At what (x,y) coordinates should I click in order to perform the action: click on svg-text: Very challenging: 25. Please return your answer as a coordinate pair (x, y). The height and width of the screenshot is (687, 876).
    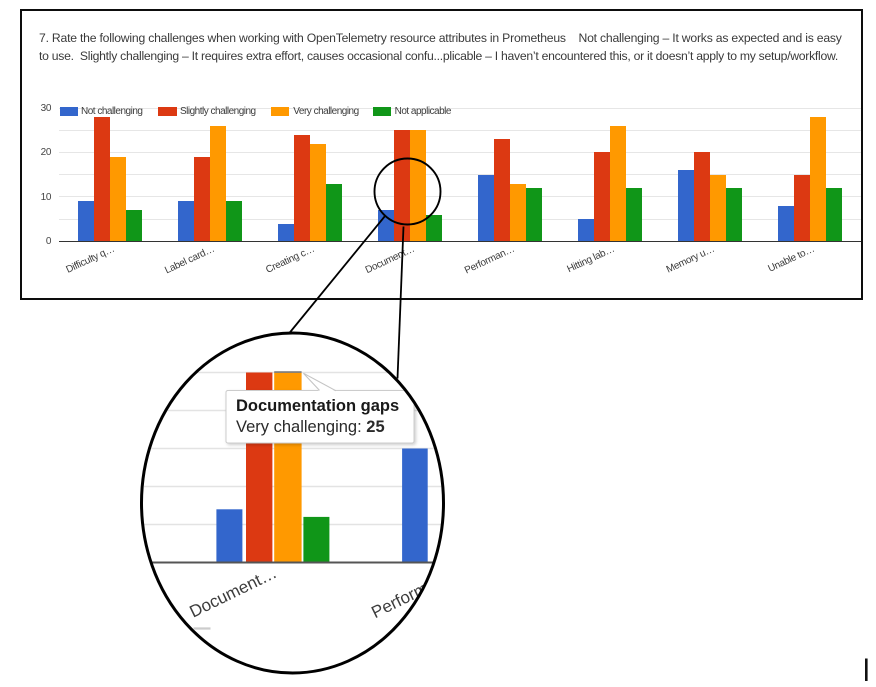
    Looking at the image, I should click on (310, 427).